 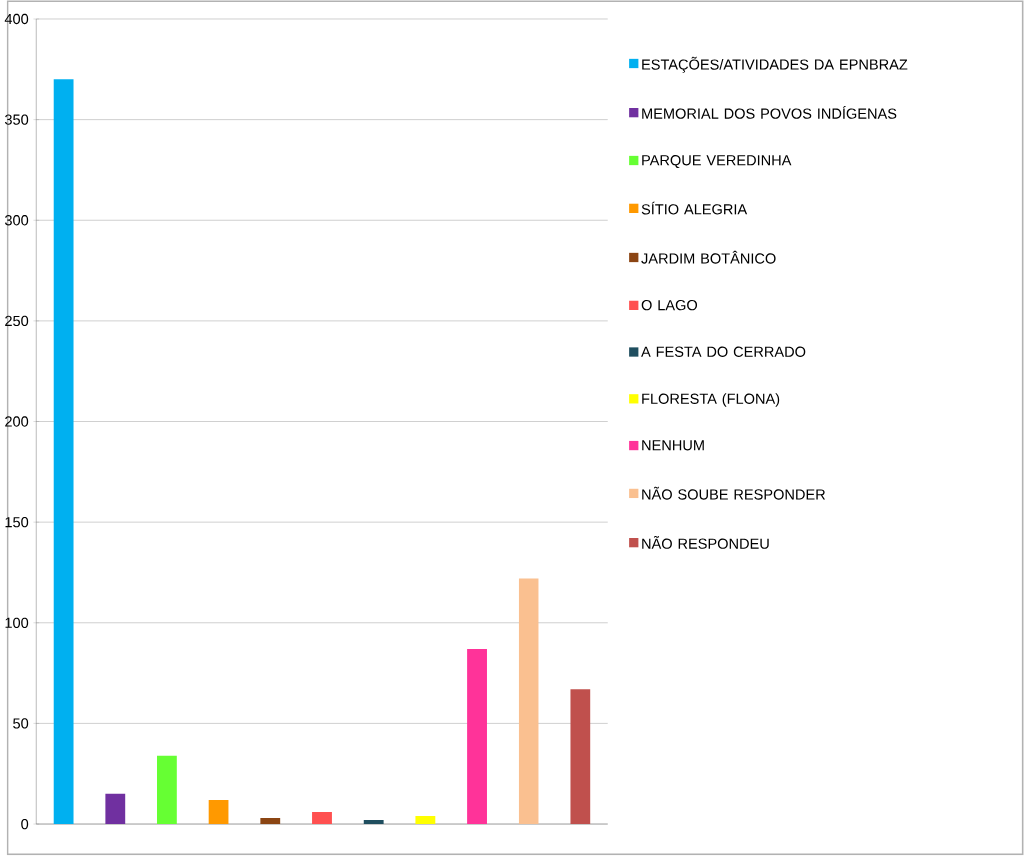 I want to click on legend-label: NÃO SOUBE RESPONDER, so click(x=734, y=493).